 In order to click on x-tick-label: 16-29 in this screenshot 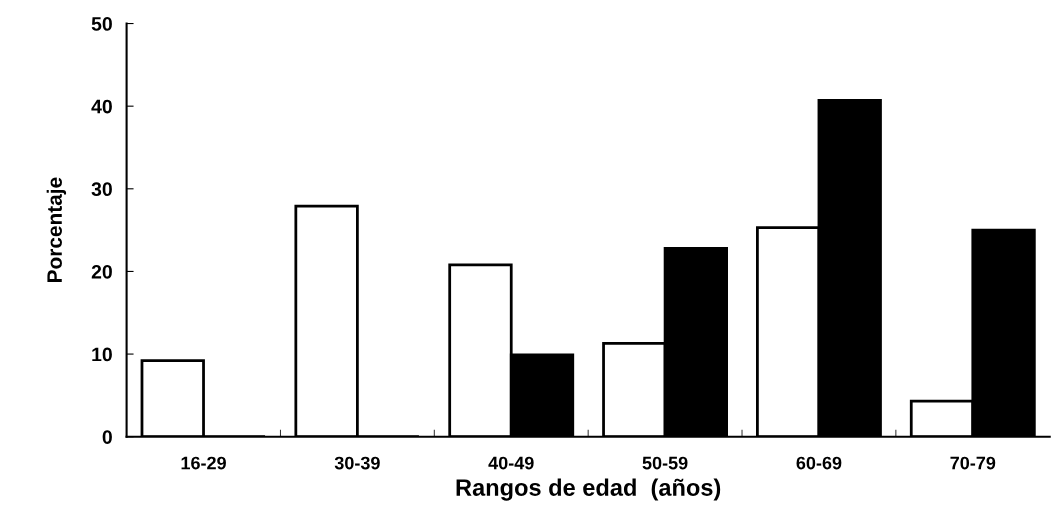, I will do `click(203, 463)`.